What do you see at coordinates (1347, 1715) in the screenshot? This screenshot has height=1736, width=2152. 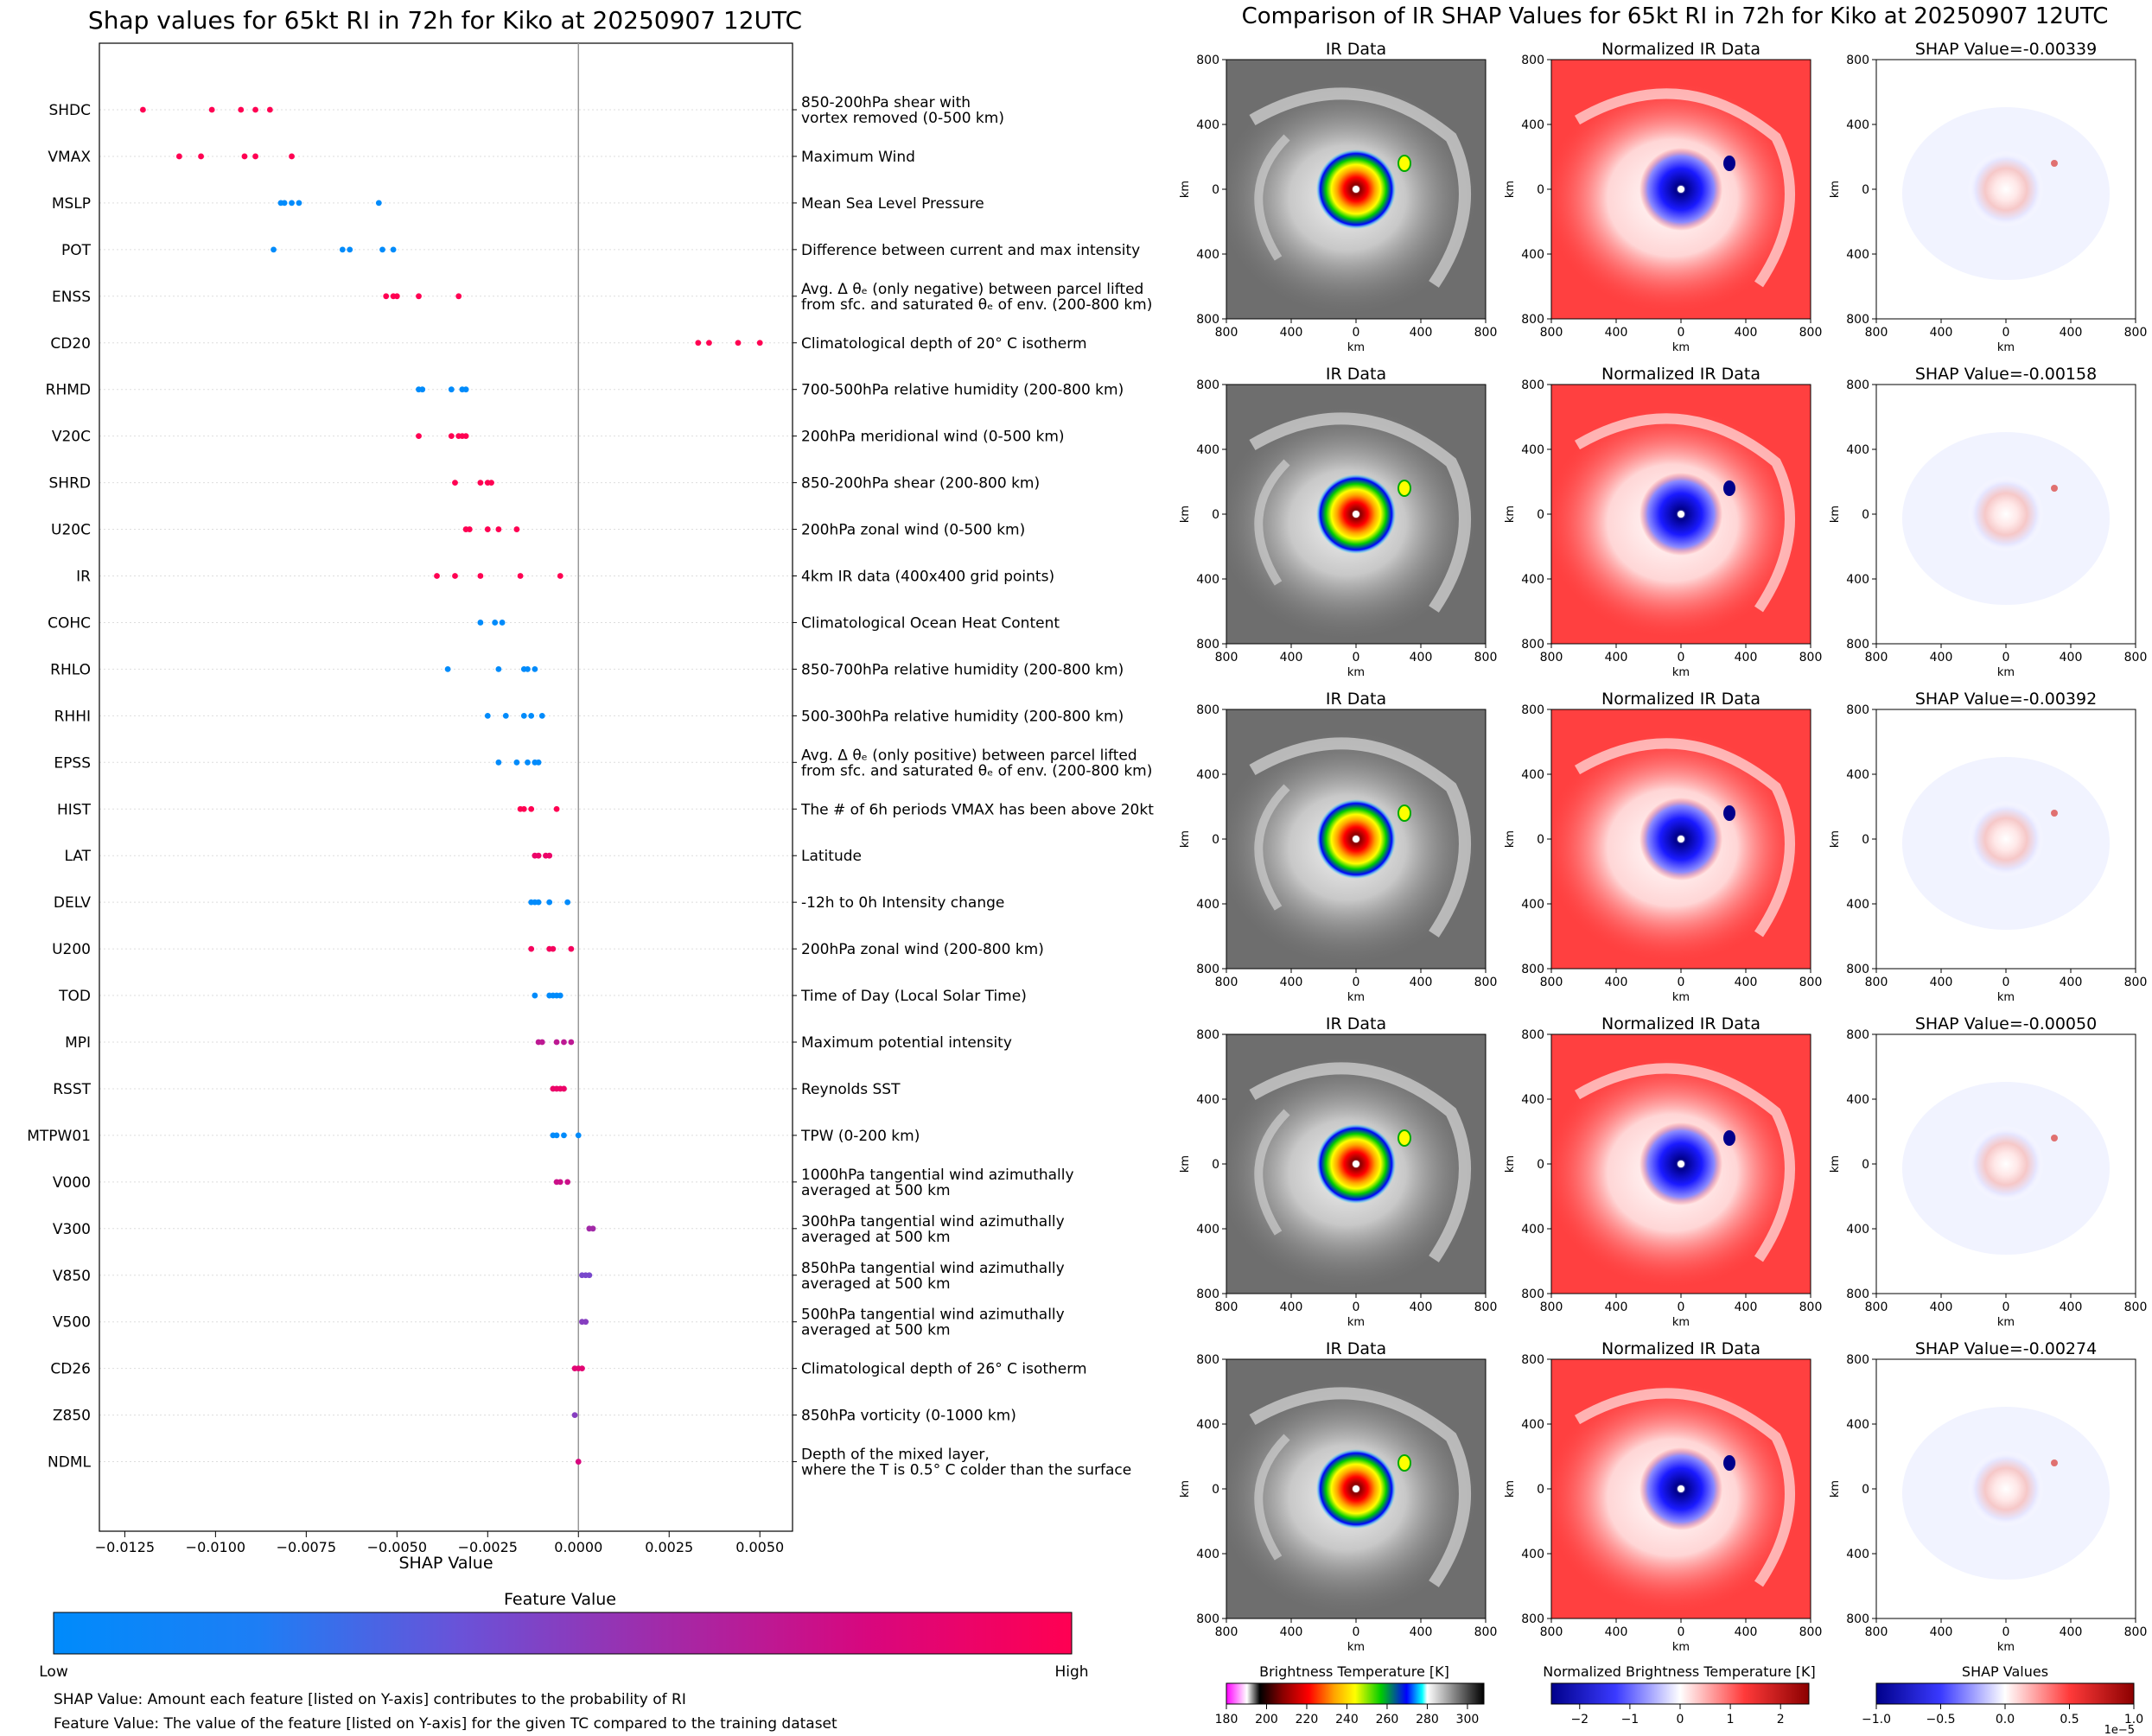 I see `ir-colorbar-ticks: 180 200 220 240 260 280 300` at bounding box center [1347, 1715].